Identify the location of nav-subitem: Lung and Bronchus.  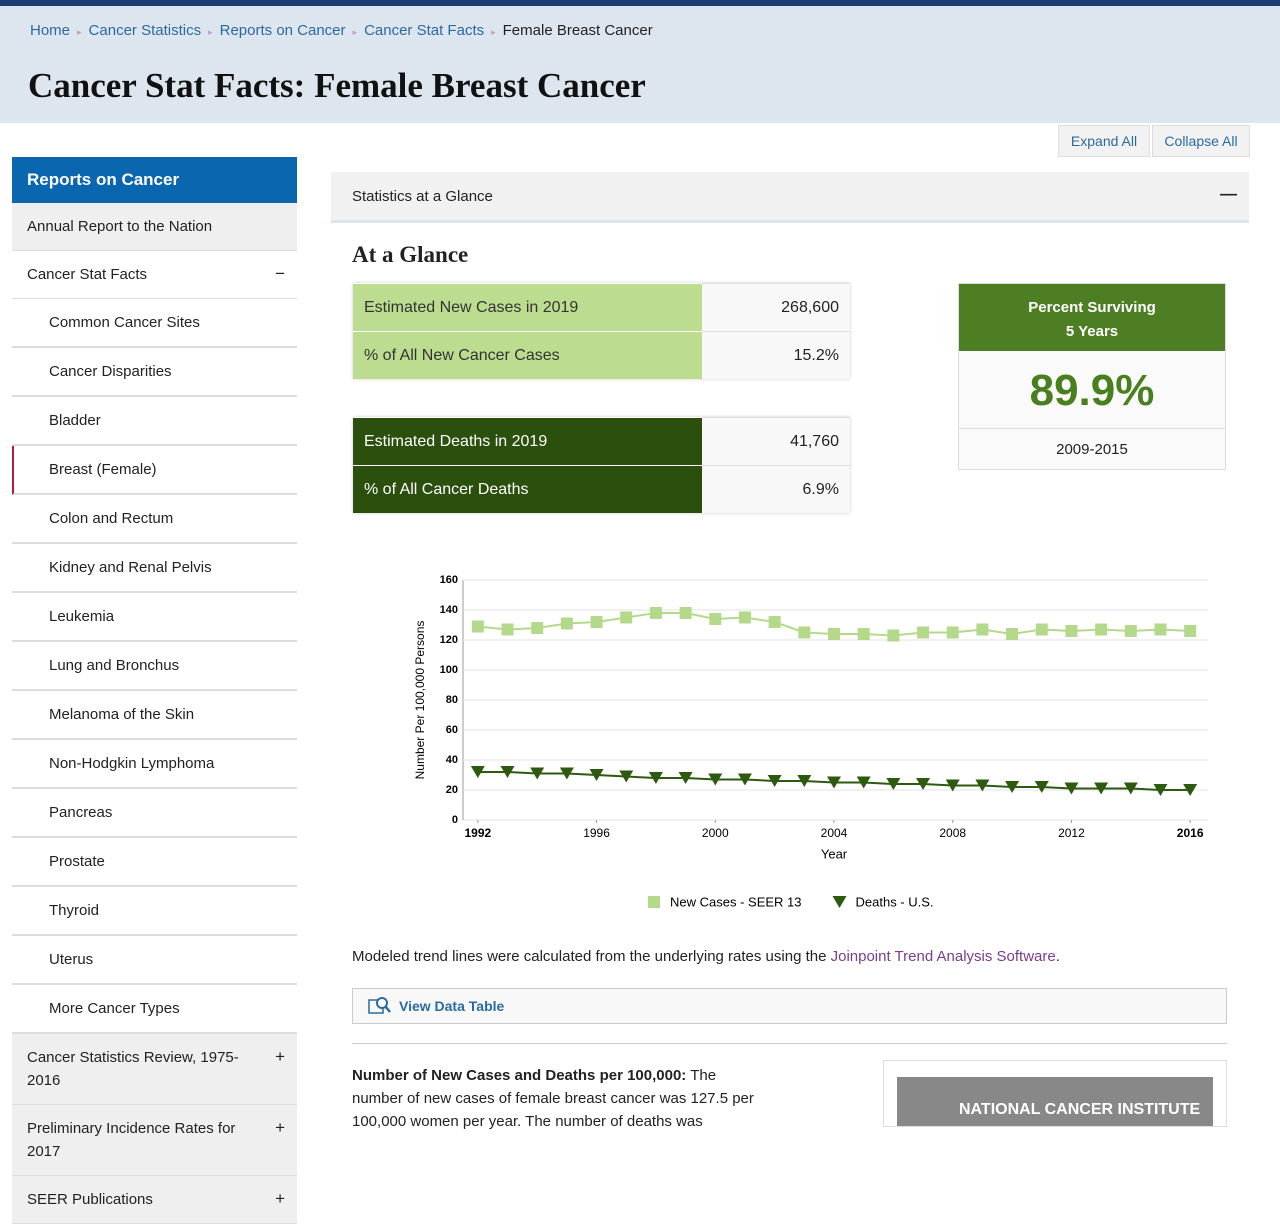
(154, 666).